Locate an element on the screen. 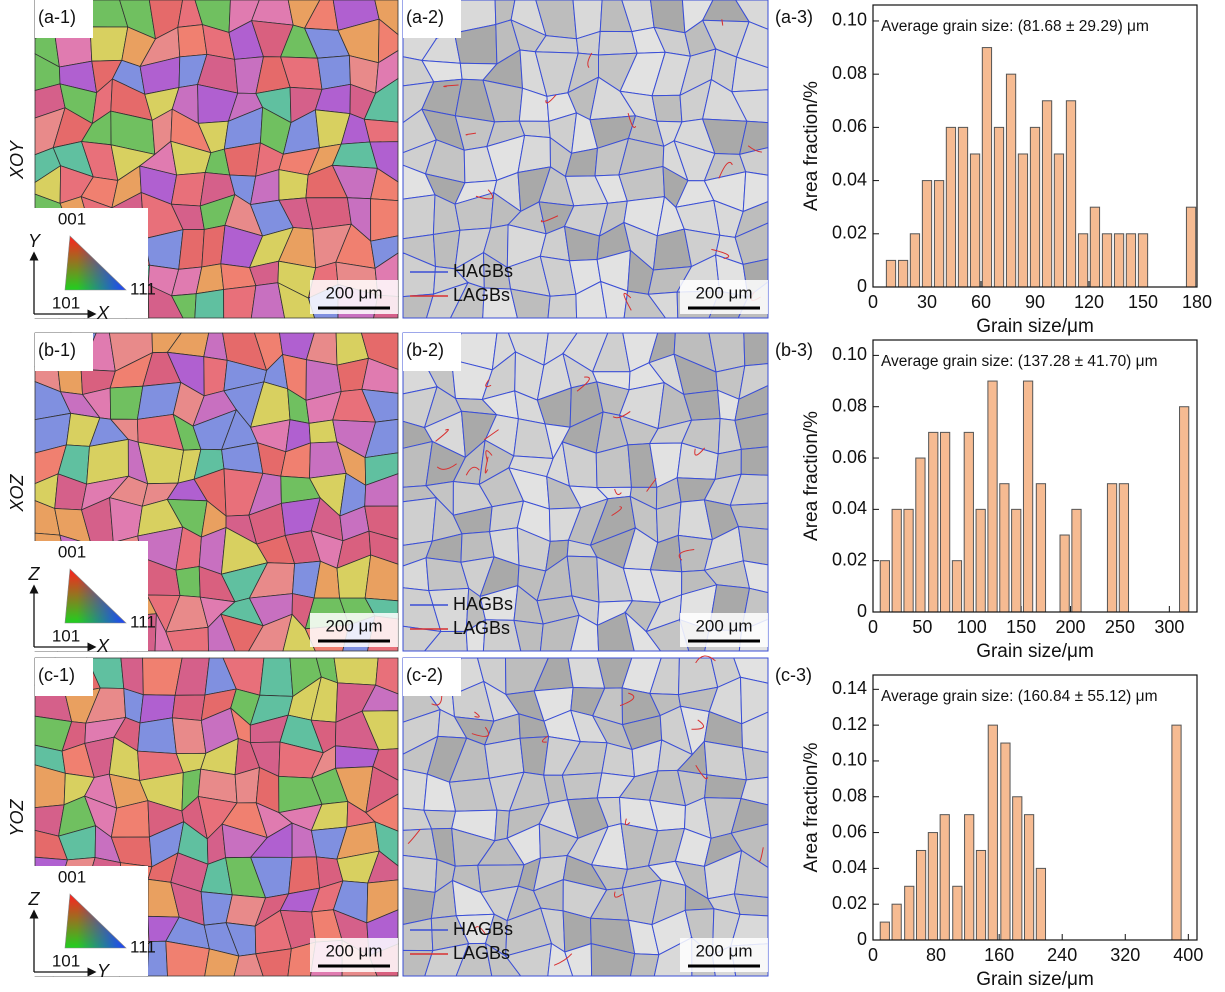  panel-label: (a-3) is located at coordinates (794, 17).